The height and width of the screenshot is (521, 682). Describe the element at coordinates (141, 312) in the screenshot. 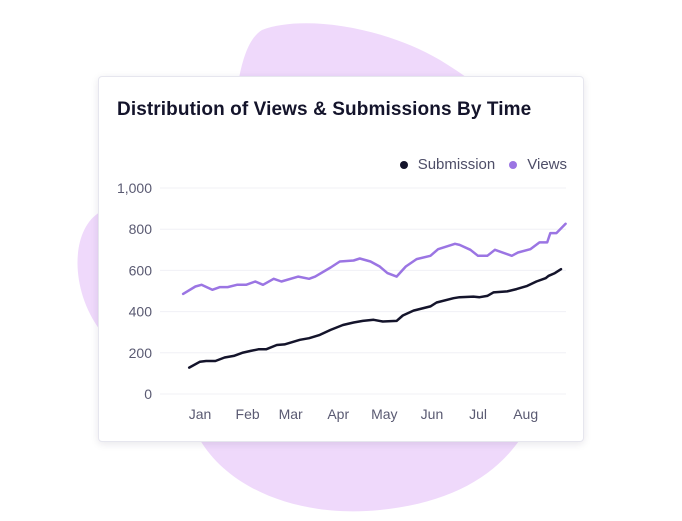

I see `y-tick-label: 400` at that location.